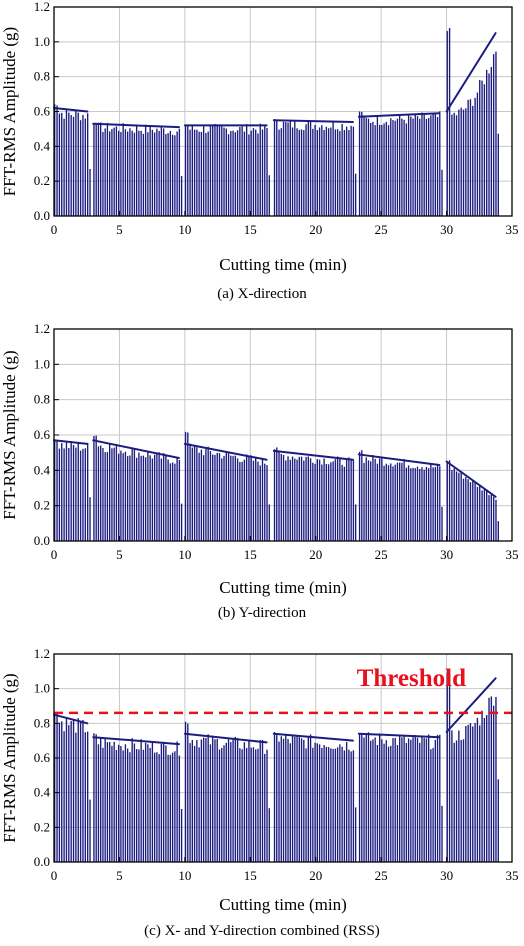 The image size is (524, 946). I want to click on y-axis-label: FFT-RMS Amplitude (g), so click(9, 434).